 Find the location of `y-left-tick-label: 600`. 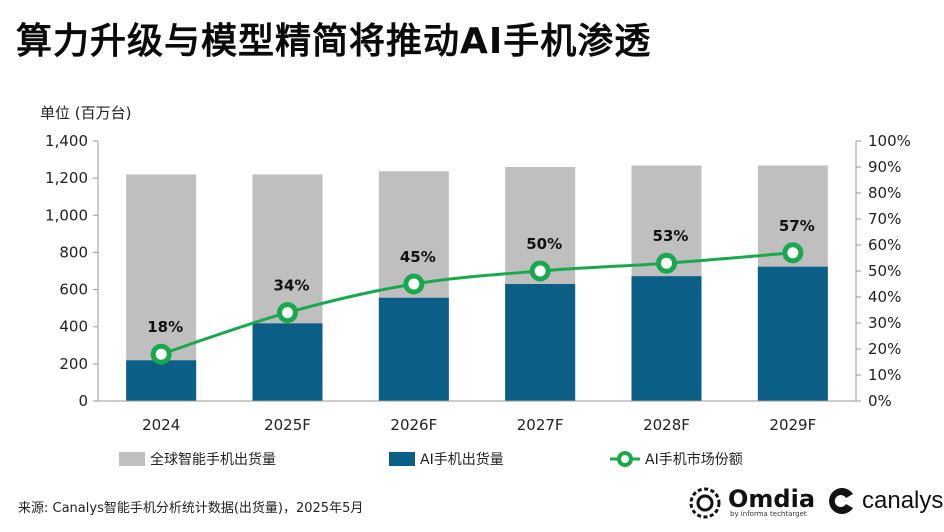

y-left-tick-label: 600 is located at coordinates (73, 290).